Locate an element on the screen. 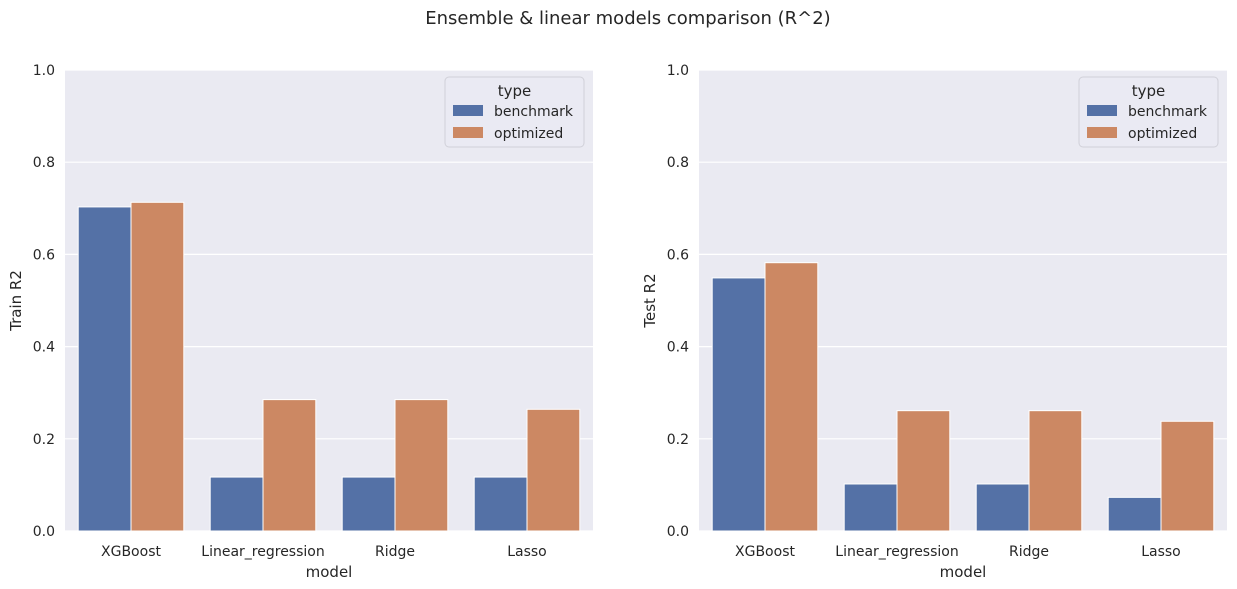 This screenshot has height=589, width=1237. y-axis-label: Test R2 is located at coordinates (650, 300).